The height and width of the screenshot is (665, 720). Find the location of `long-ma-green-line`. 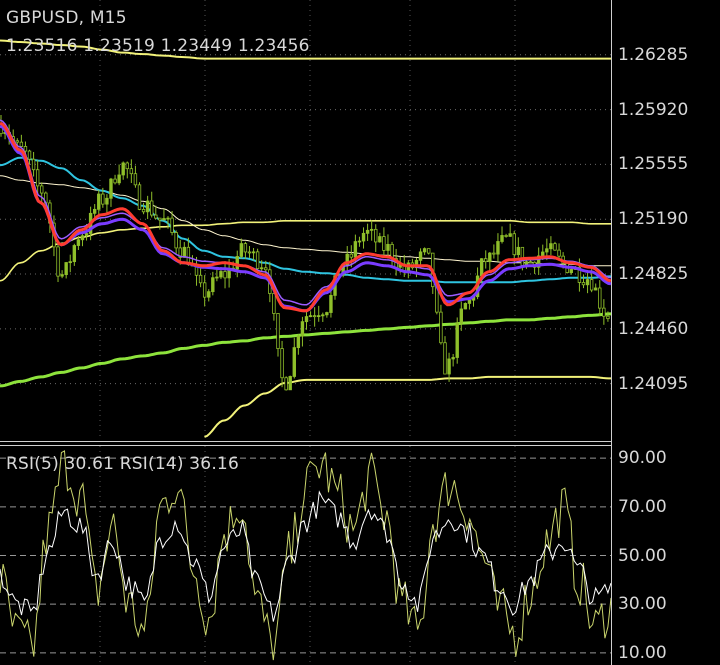

long-ma-green-line is located at coordinates (305, 350).